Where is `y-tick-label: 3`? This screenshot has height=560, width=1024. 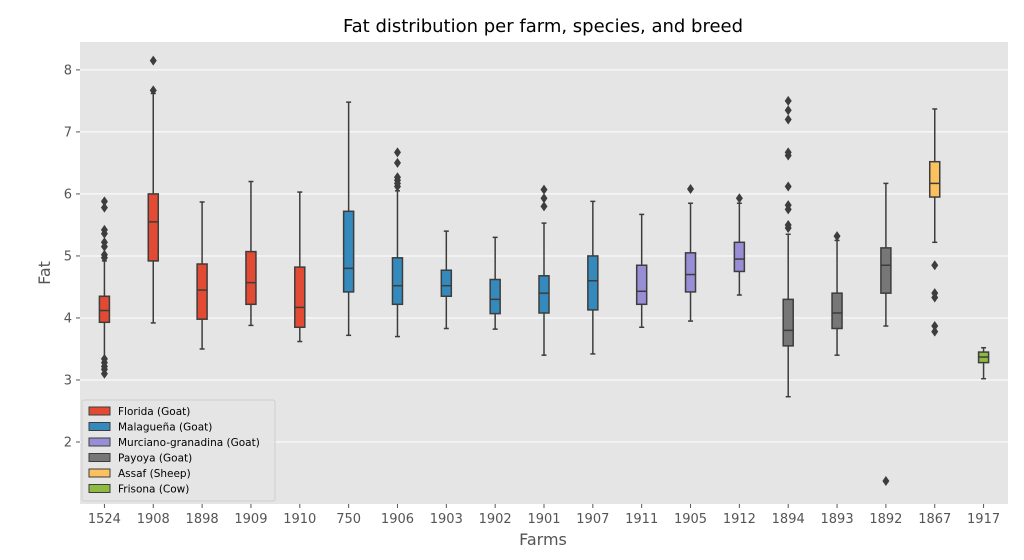
y-tick-label: 3 is located at coordinates (68, 380).